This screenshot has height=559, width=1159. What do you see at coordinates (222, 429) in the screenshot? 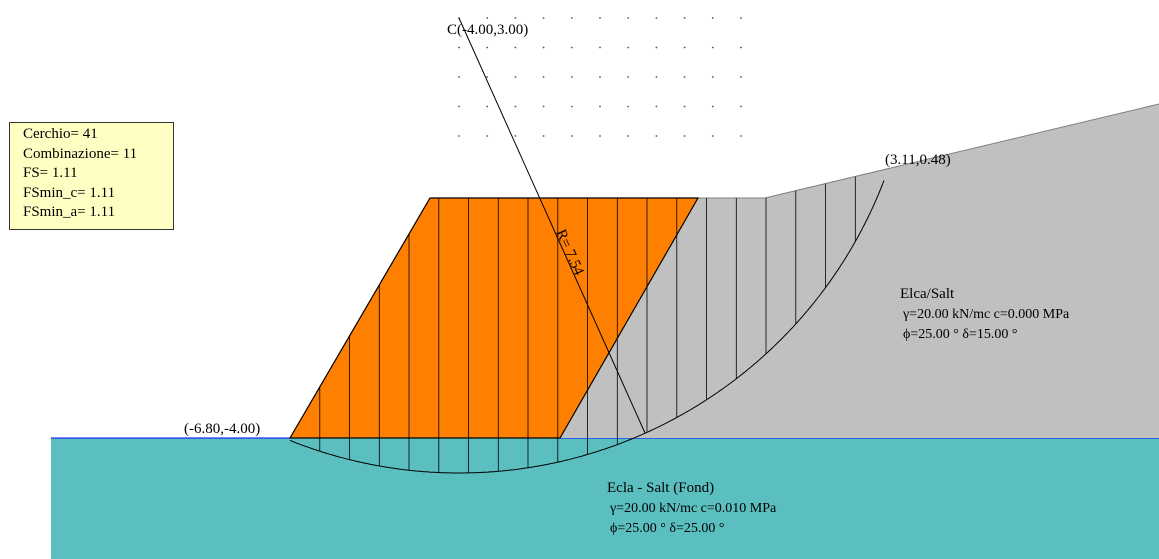
I see `left-point-label: (-6.80,-4.00)` at bounding box center [222, 429].